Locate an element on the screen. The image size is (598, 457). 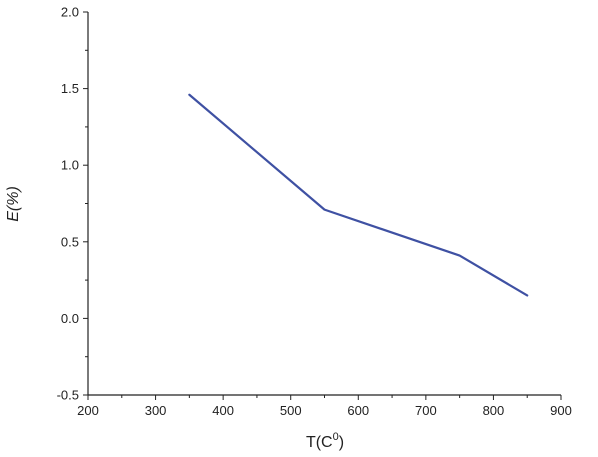
x-axis-label: T(C0) is located at coordinates (325, 441).